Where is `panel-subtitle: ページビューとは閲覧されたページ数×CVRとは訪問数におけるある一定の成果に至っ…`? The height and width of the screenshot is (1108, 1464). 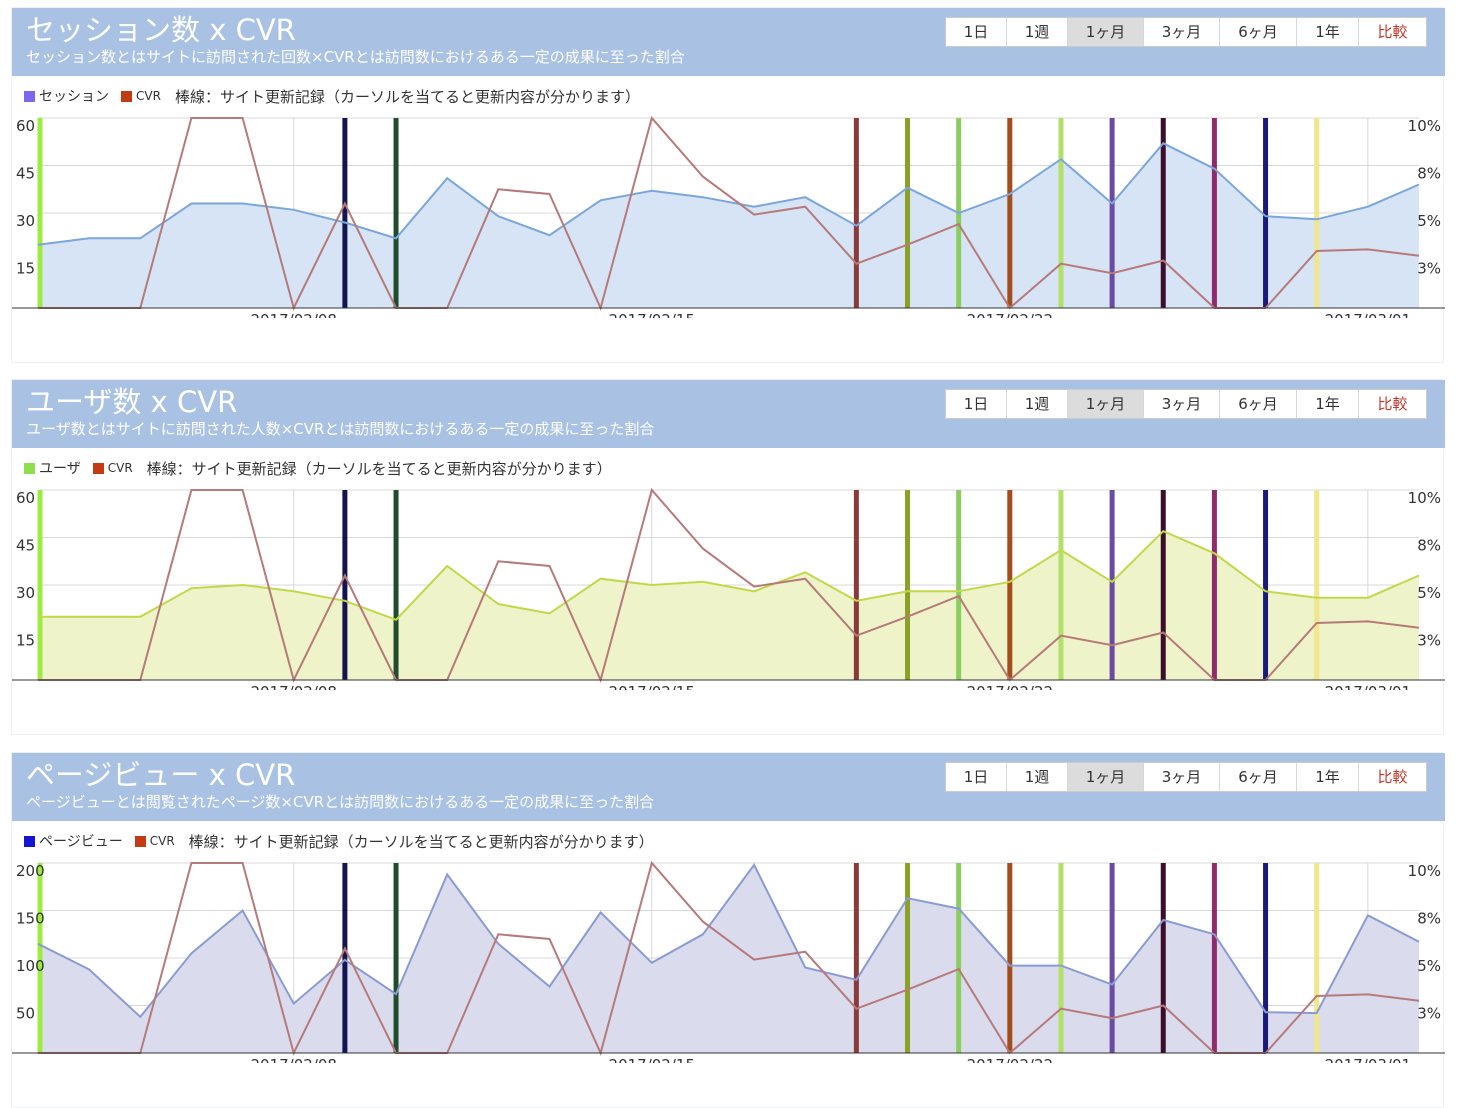 panel-subtitle: ページビューとは閲覧されたページ数×CVRとは訪問数におけるある一定の成果に至っ… is located at coordinates (340, 802).